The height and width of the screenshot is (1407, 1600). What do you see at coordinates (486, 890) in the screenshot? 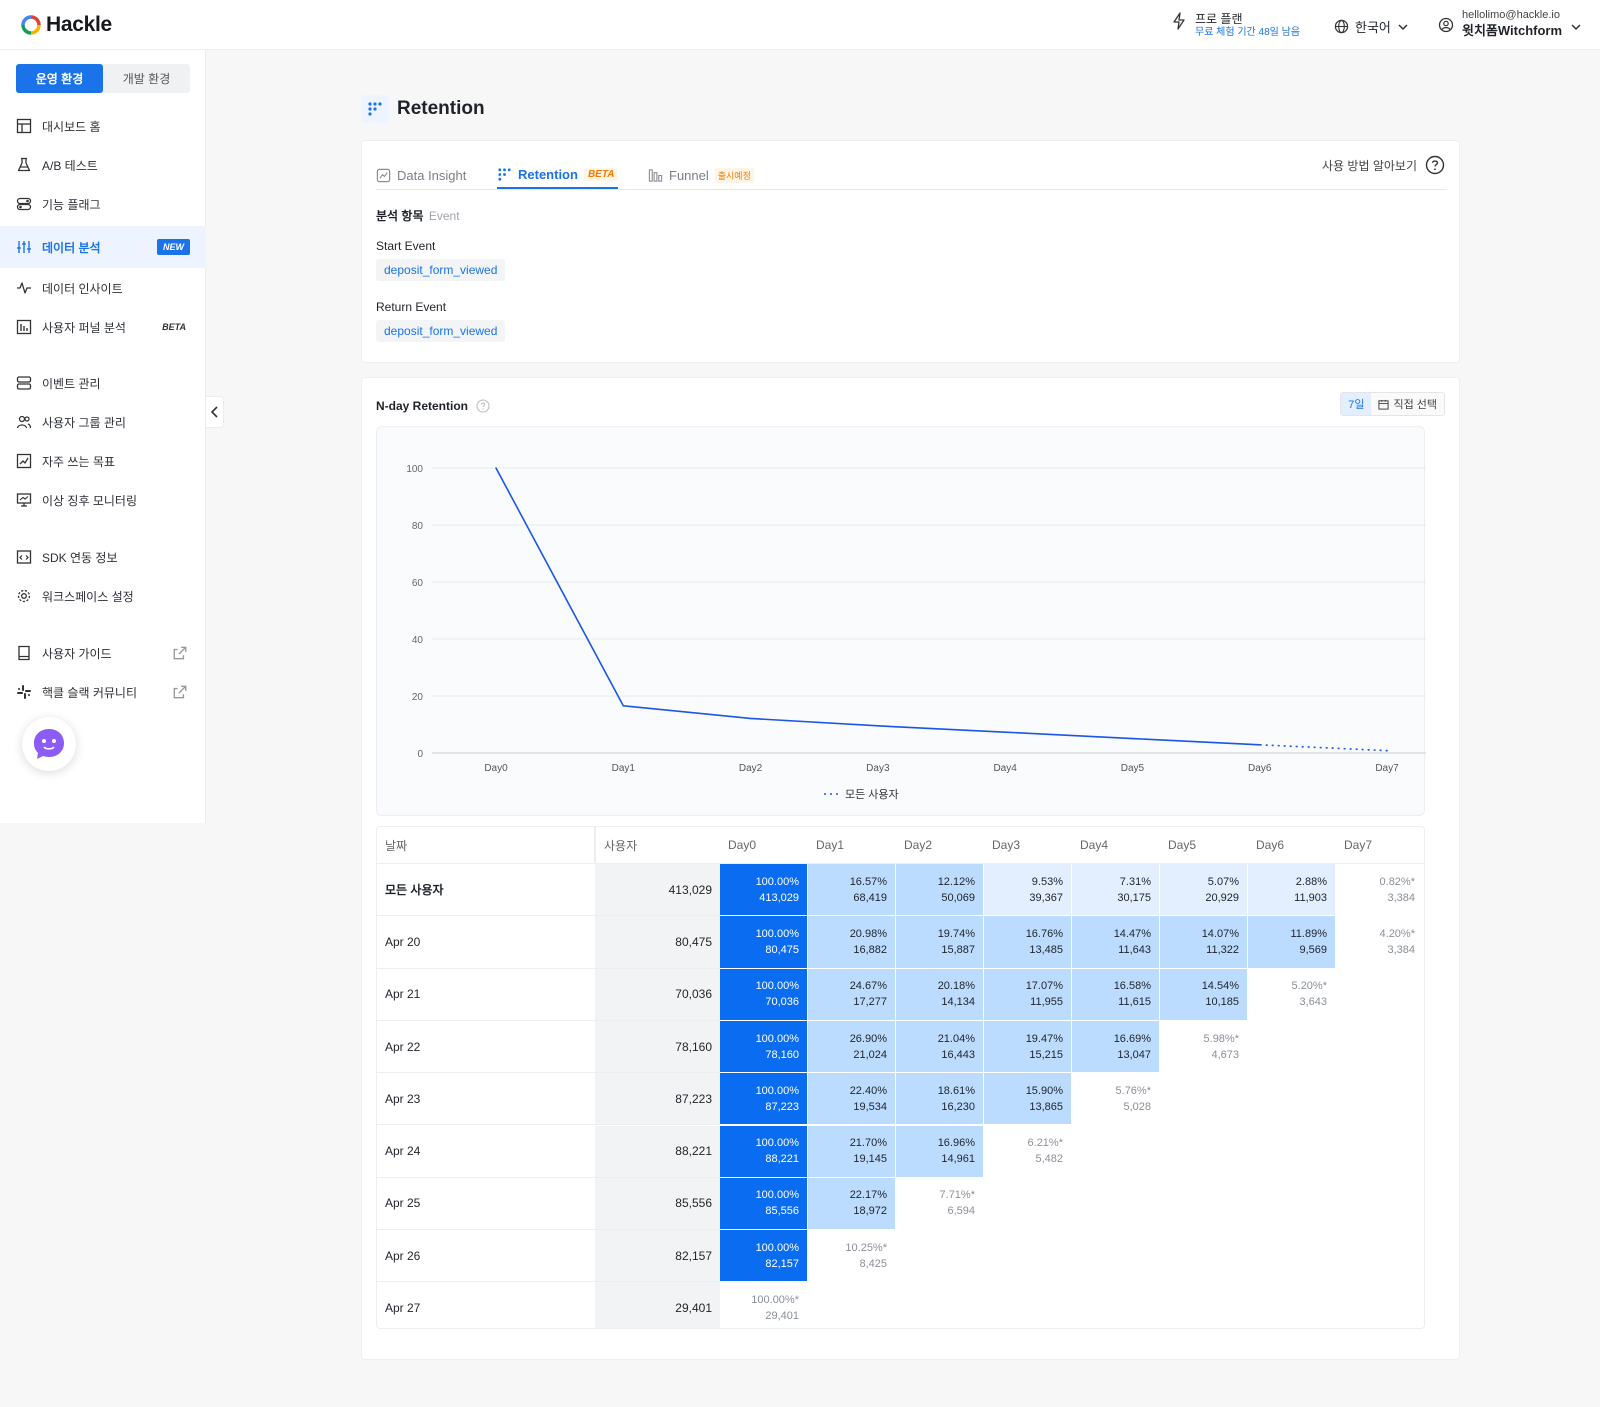
I see `table-row-label: 모든 사용자` at bounding box center [486, 890].